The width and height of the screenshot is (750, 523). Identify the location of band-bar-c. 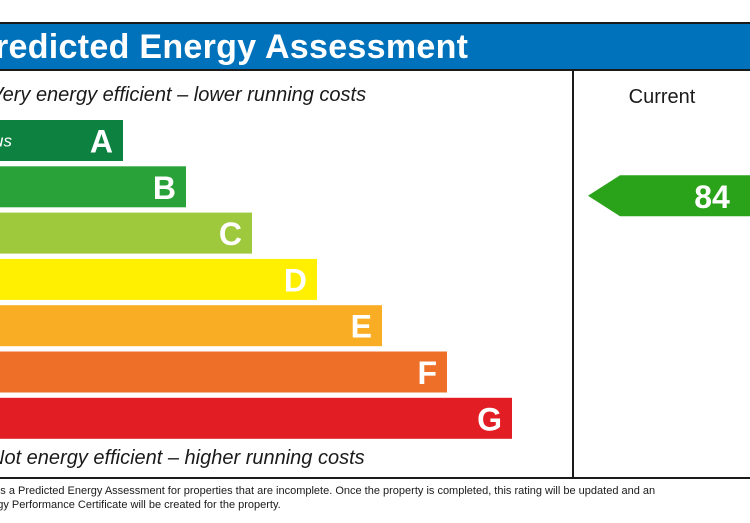
(126, 233).